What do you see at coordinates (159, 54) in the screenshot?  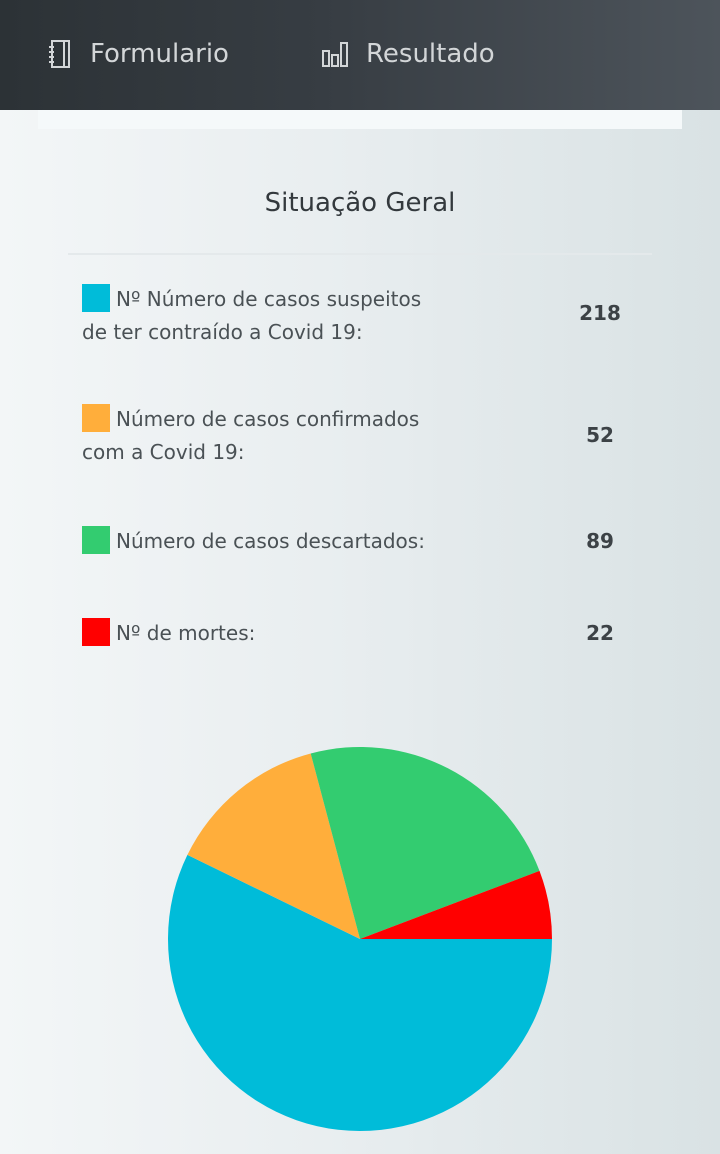 I see `nav-tab-label: Formulario` at bounding box center [159, 54].